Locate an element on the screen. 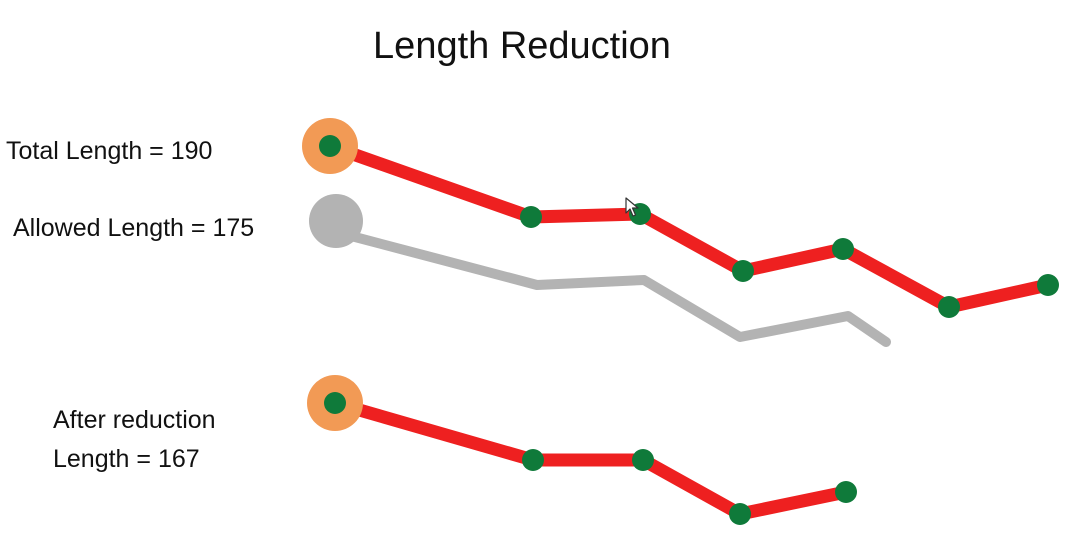 The height and width of the screenshot is (535, 1082). reduced-length-label: Length = 167 is located at coordinates (126, 459).